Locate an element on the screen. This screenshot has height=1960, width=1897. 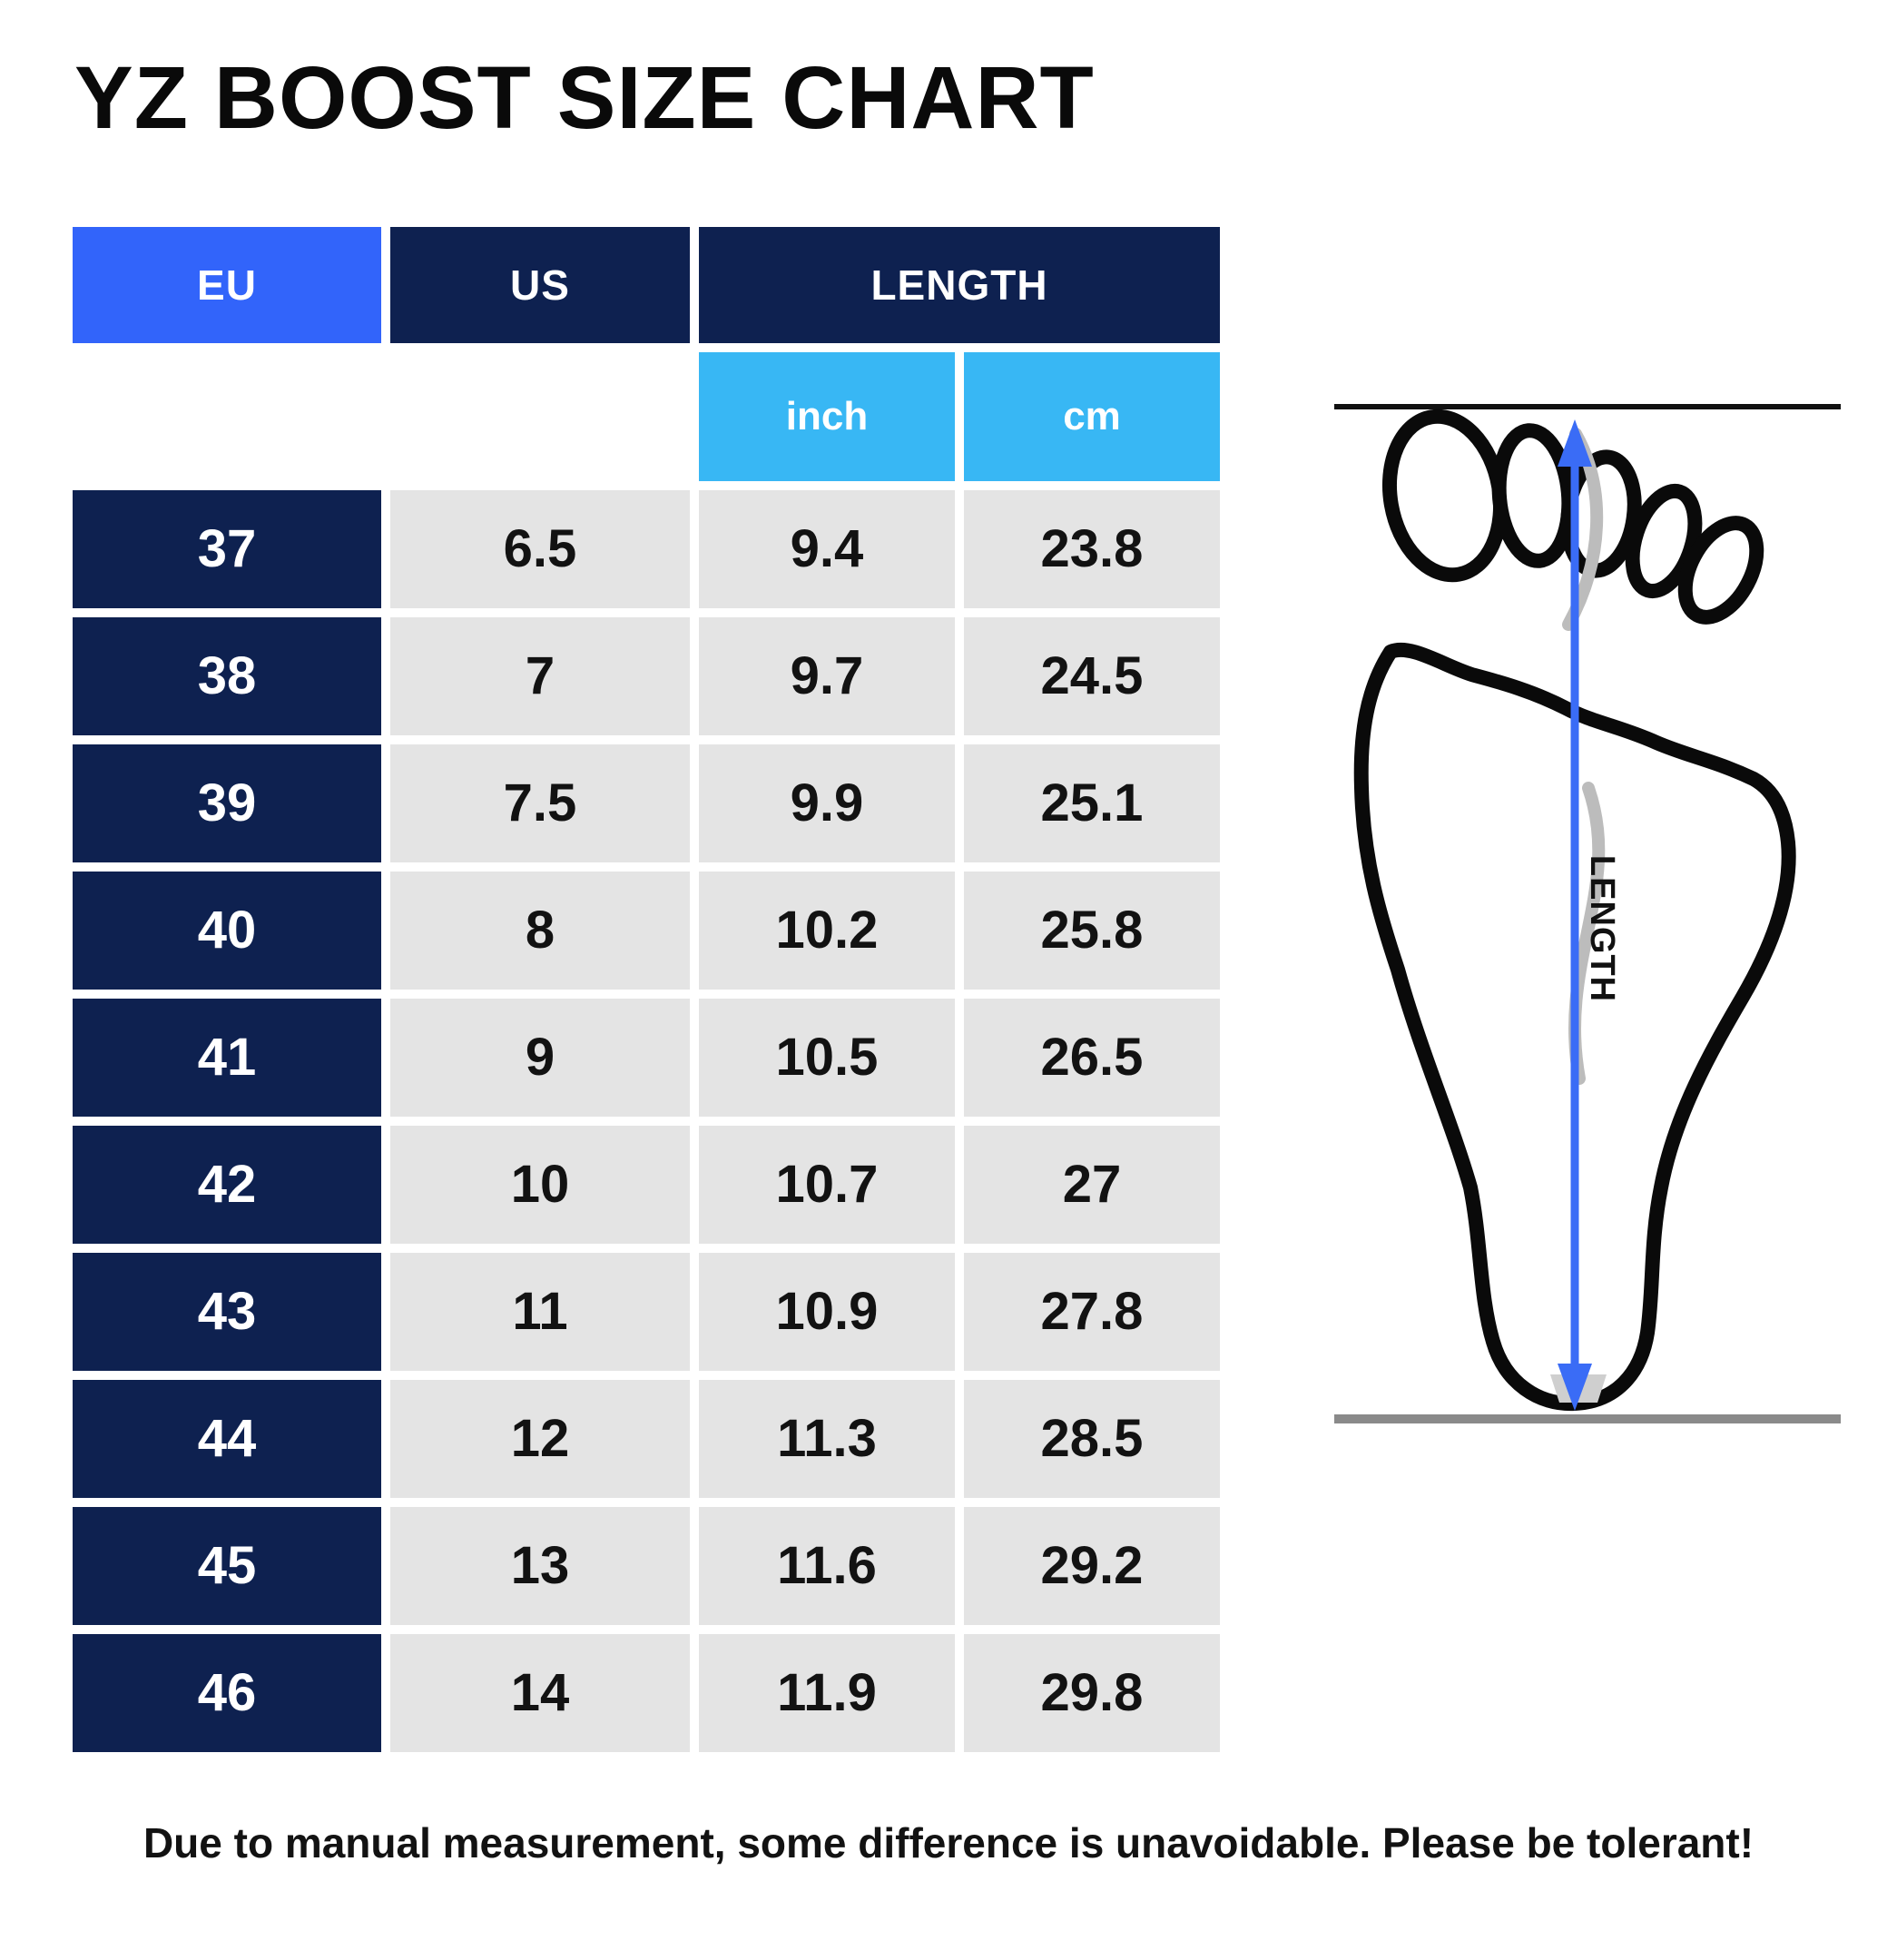
length-arrow is located at coordinates (1575, 915).